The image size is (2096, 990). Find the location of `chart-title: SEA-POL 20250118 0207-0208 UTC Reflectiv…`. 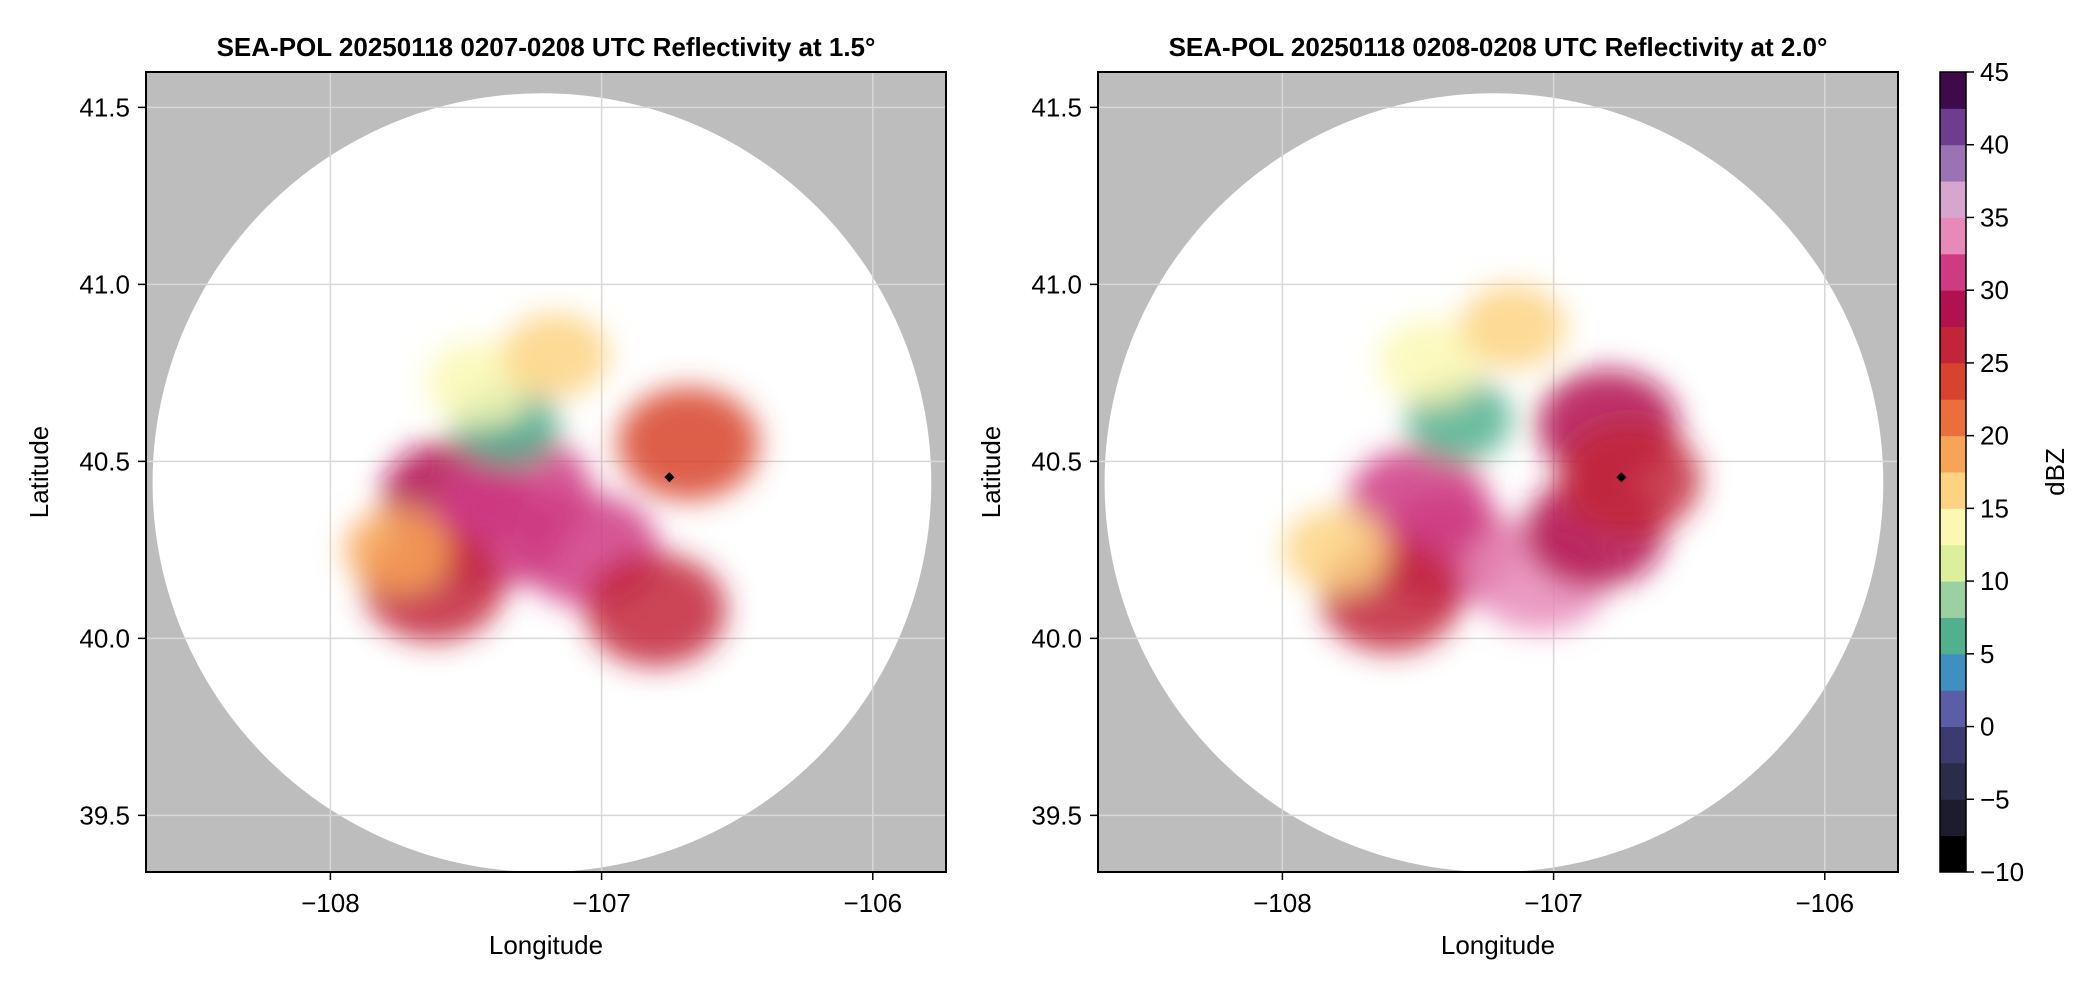

chart-title: SEA-POL 20250118 0207-0208 UTC Reflectiv… is located at coordinates (546, 47).